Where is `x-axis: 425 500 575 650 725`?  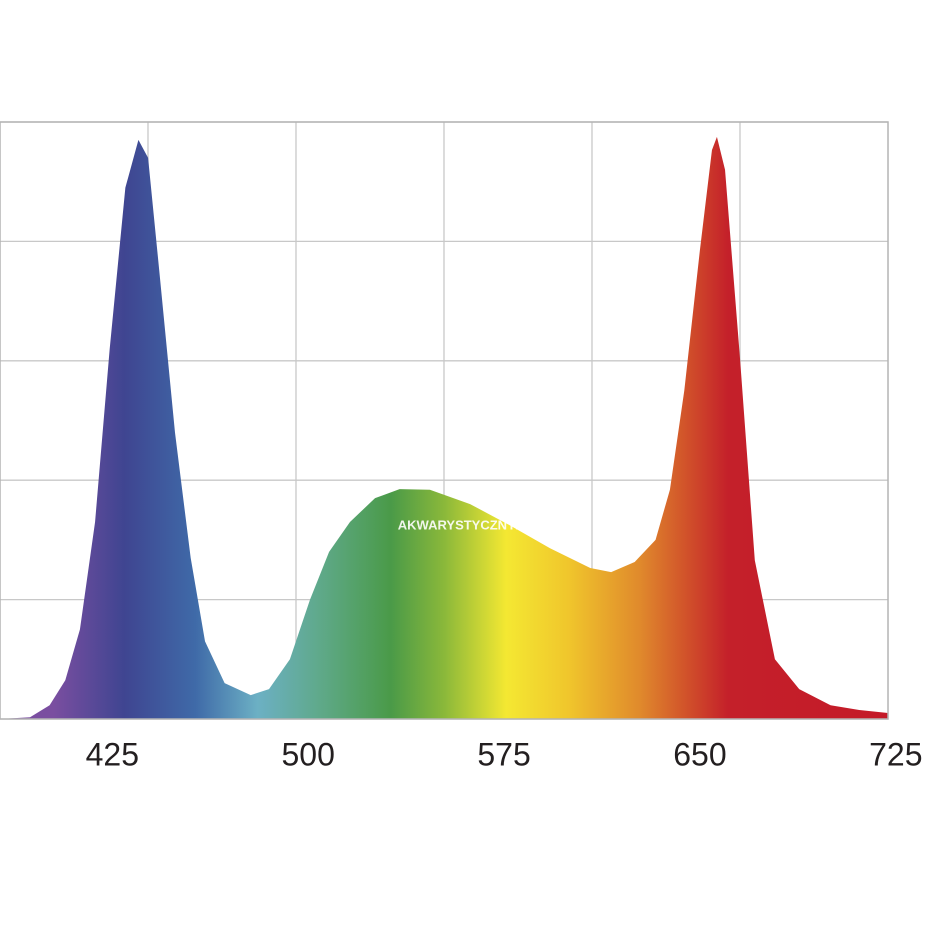
x-axis: 425 500 575 650 725 is located at coordinates (504, 754).